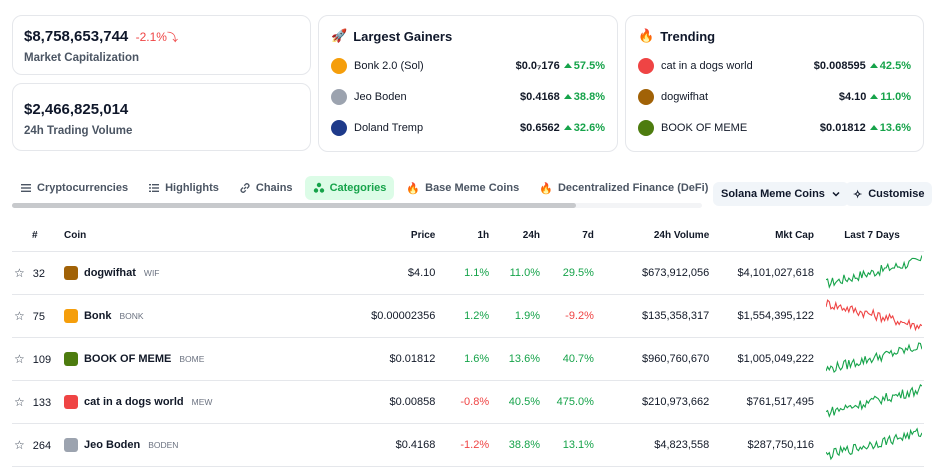 This screenshot has height=468, width=936. Describe the element at coordinates (398, 402) in the screenshot. I see `price-cell: $0.00858` at that location.